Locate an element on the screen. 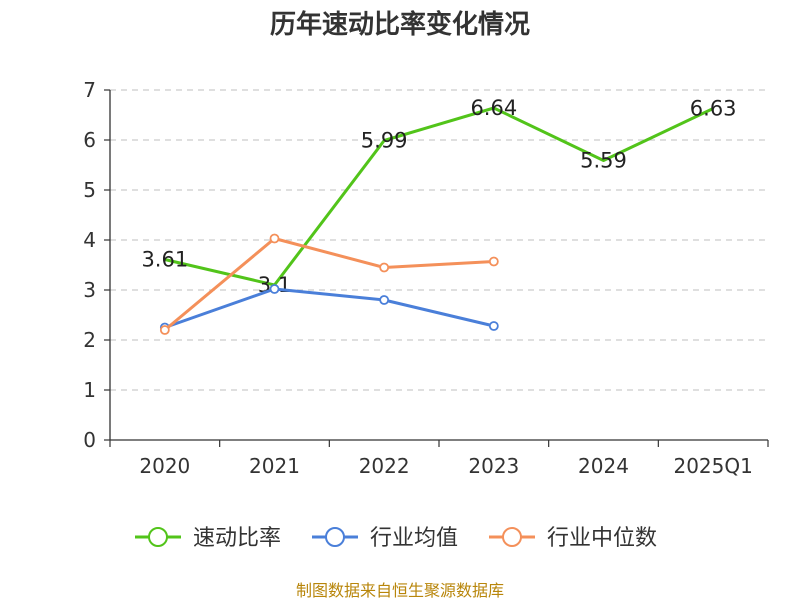  legend-label: 行业中位数 is located at coordinates (602, 538).